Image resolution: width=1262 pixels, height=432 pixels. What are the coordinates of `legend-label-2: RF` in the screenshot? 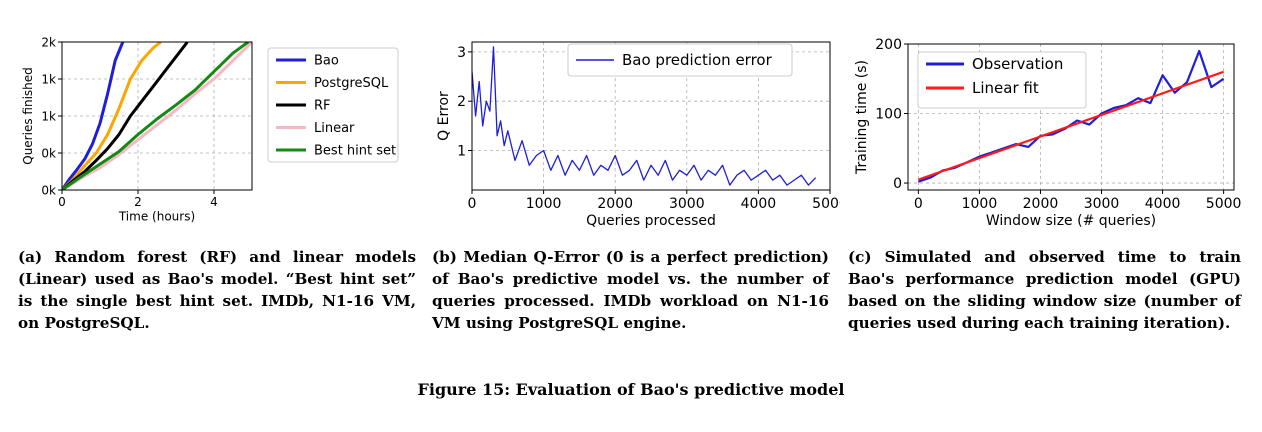 It's located at (322, 105).